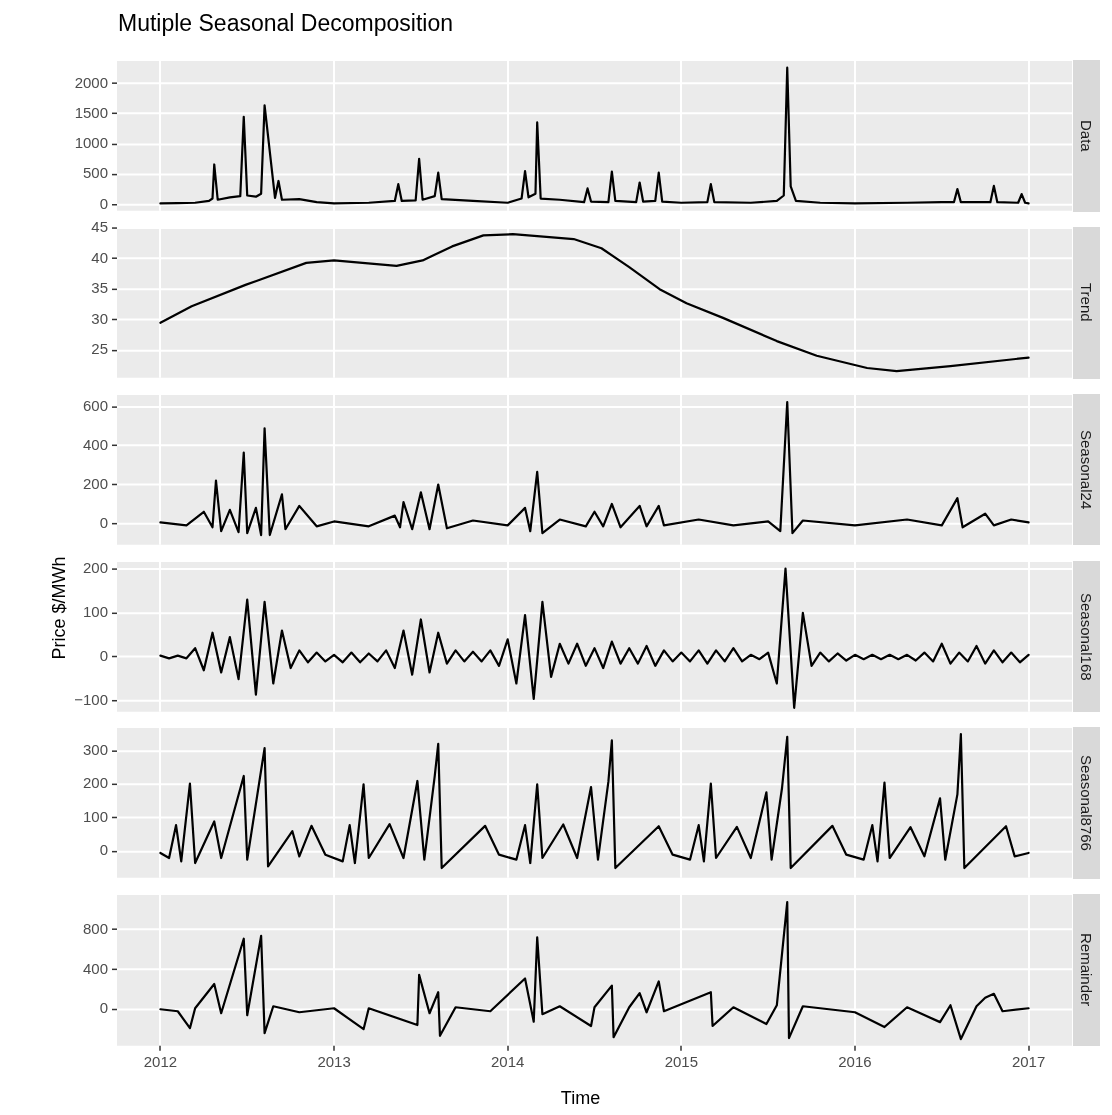  Describe the element at coordinates (99, 318) in the screenshot. I see `y-tick-label: 30` at that location.